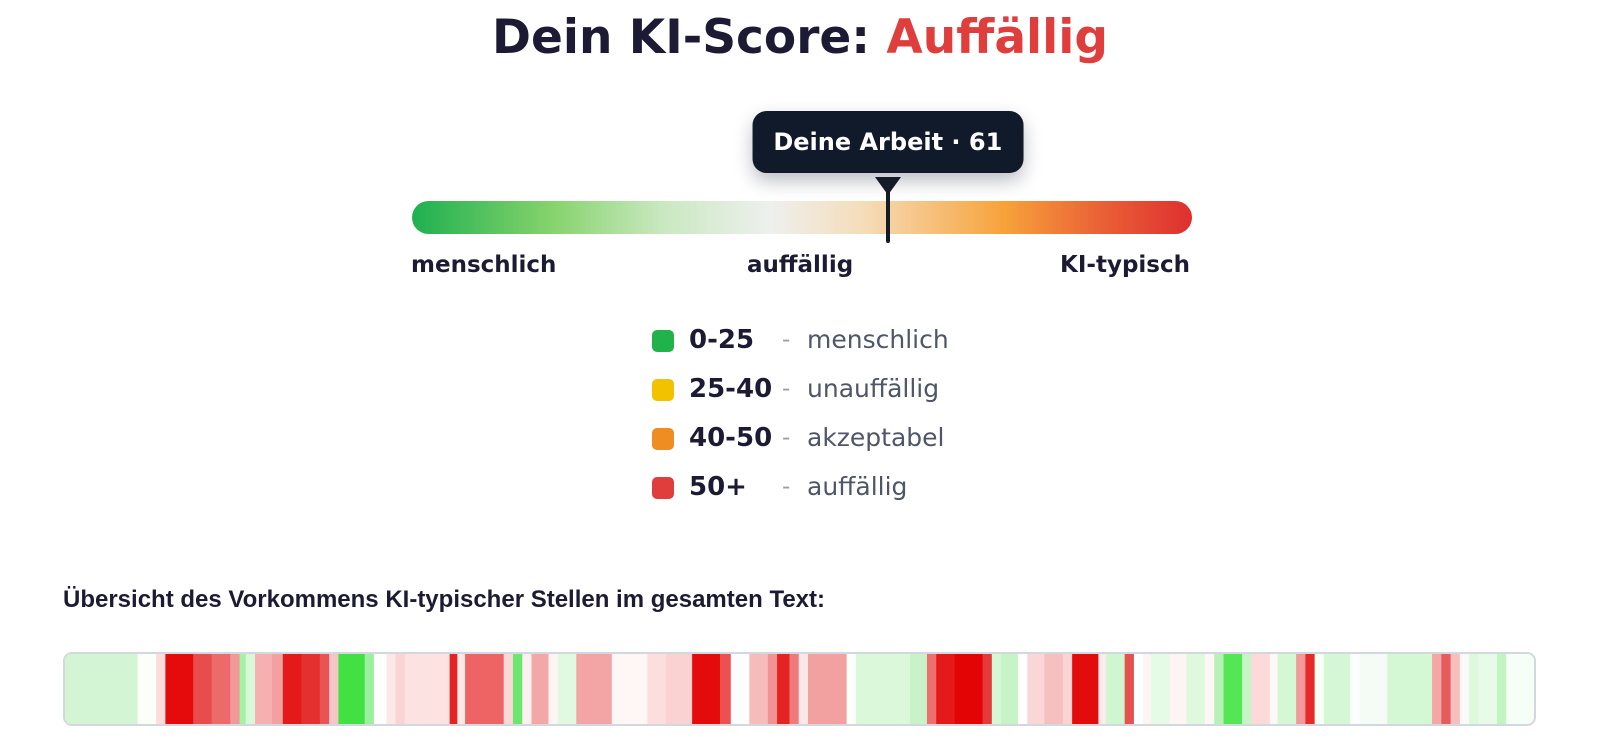 The height and width of the screenshot is (742, 1600). What do you see at coordinates (888, 142) in the screenshot?
I see `score-marker-tooltip: Deine Arbeit · 61` at bounding box center [888, 142].